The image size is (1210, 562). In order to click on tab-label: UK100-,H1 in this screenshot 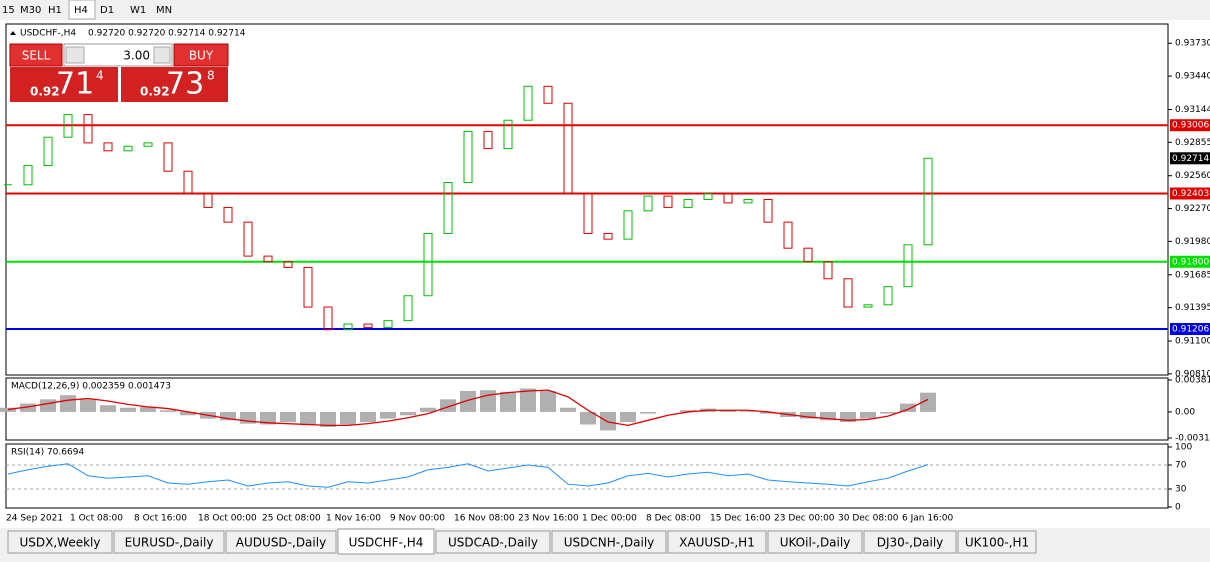, I will do `click(997, 543)`.